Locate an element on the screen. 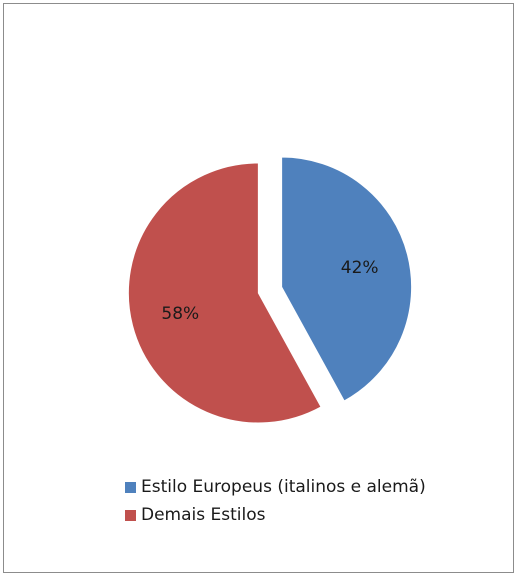 The height and width of the screenshot is (581, 521). legend-swatch-europeus is located at coordinates (130, 487).